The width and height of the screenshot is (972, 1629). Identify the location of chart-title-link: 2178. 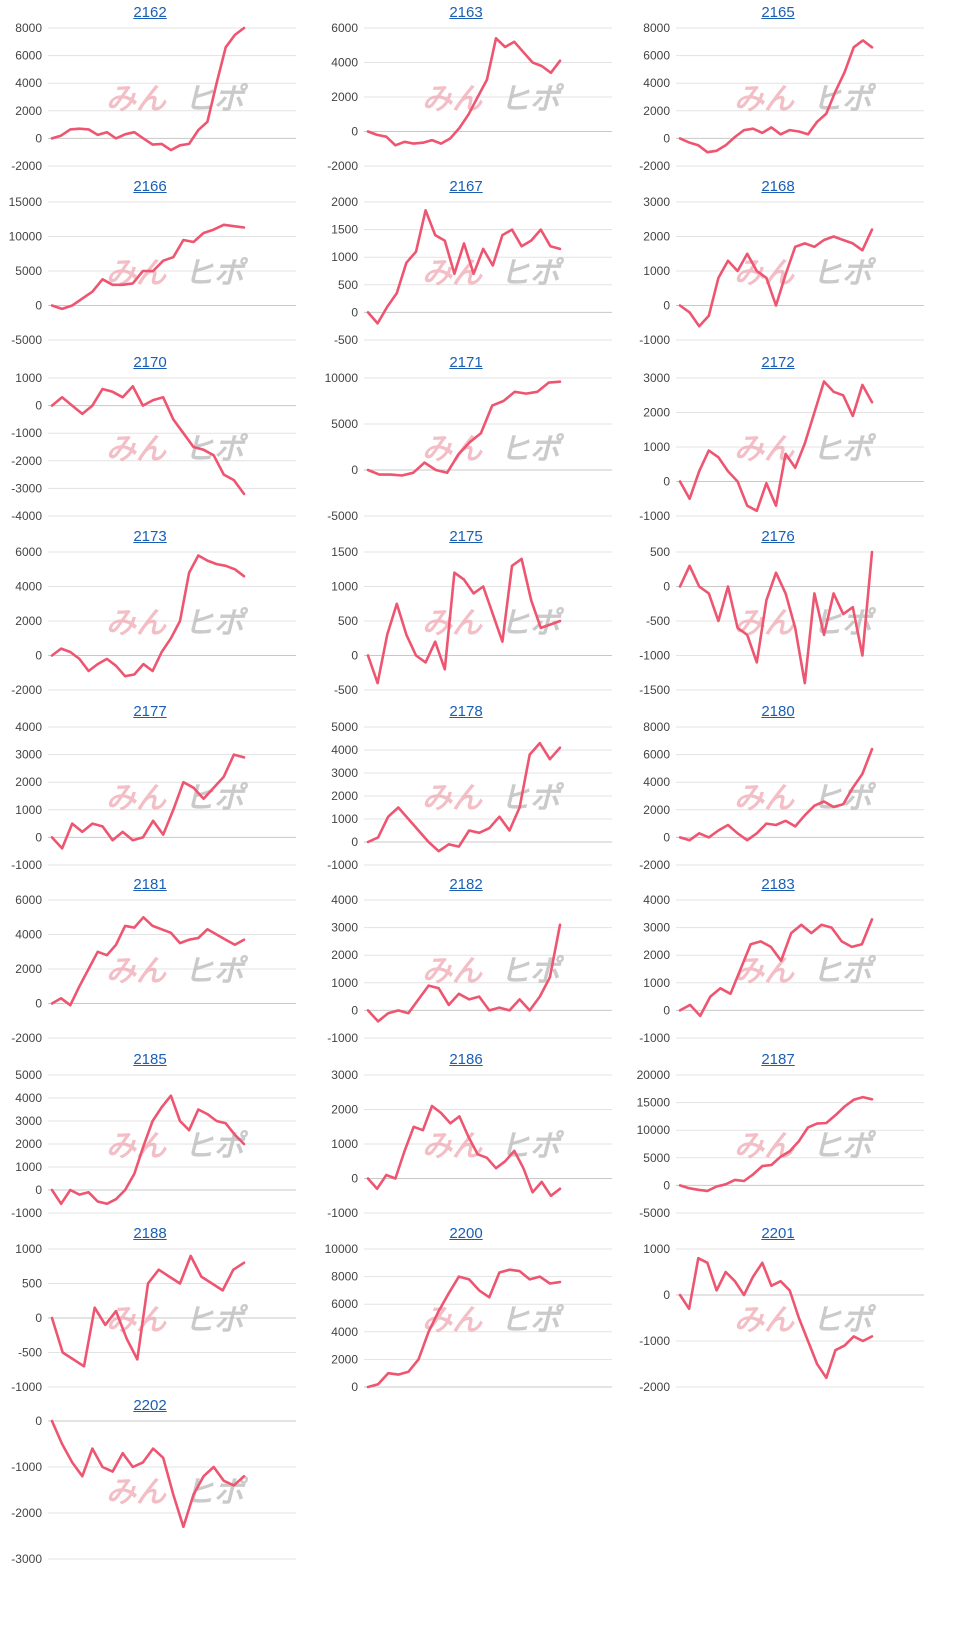
(466, 711).